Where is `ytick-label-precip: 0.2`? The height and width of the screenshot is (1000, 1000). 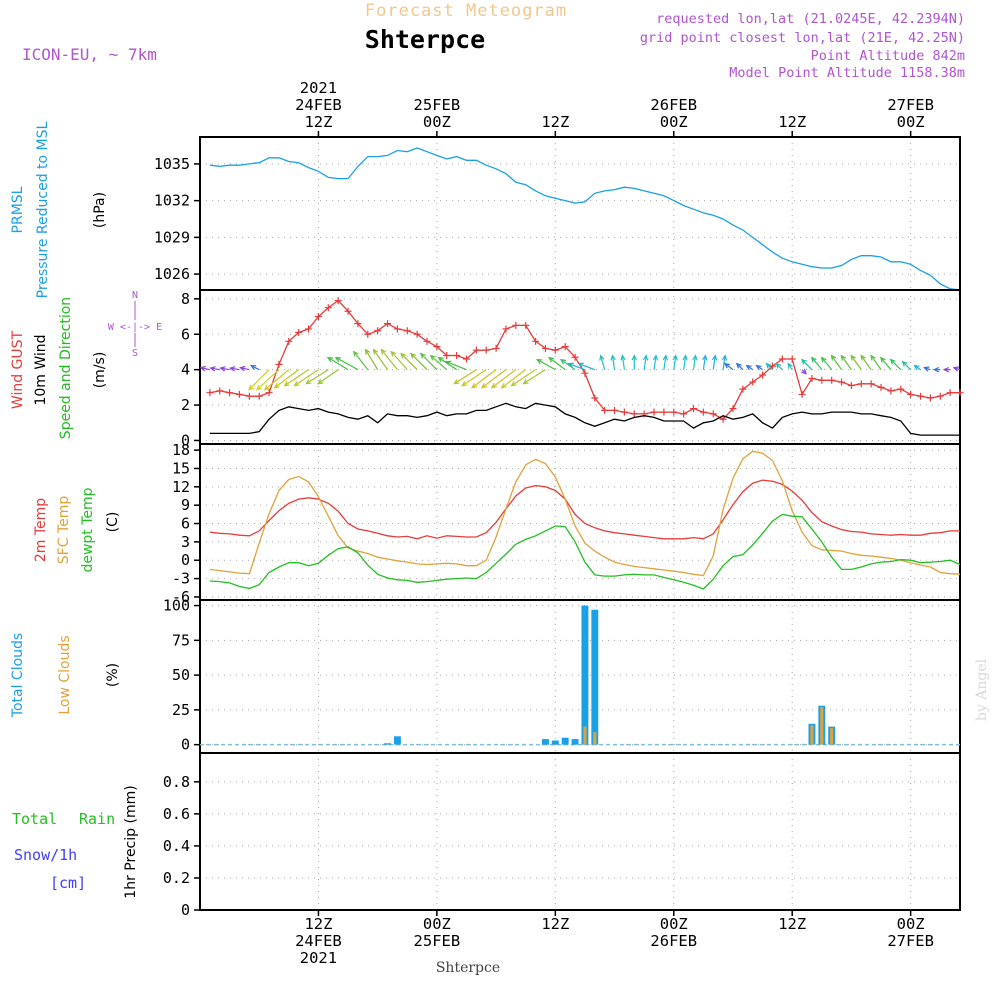 ytick-label-precip: 0.2 is located at coordinates (176, 878).